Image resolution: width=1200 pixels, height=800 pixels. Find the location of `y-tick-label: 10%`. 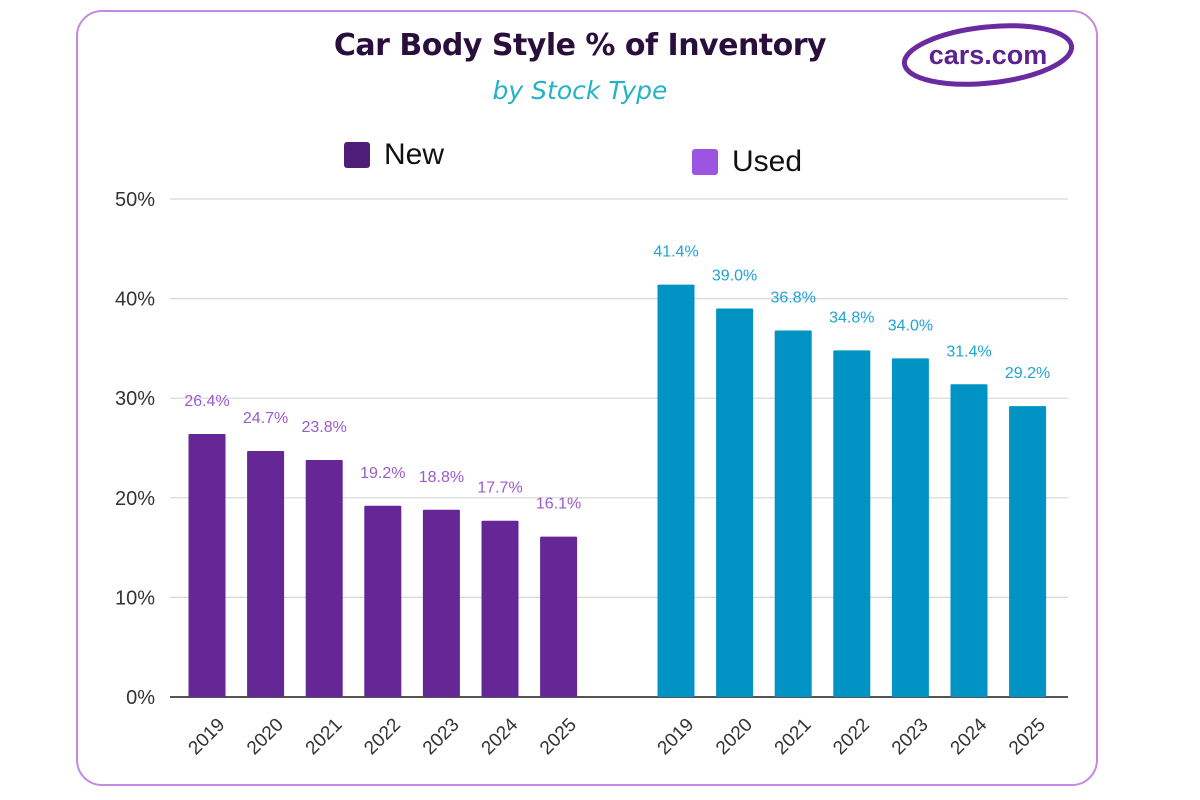

y-tick-label: 10% is located at coordinates (135, 598).